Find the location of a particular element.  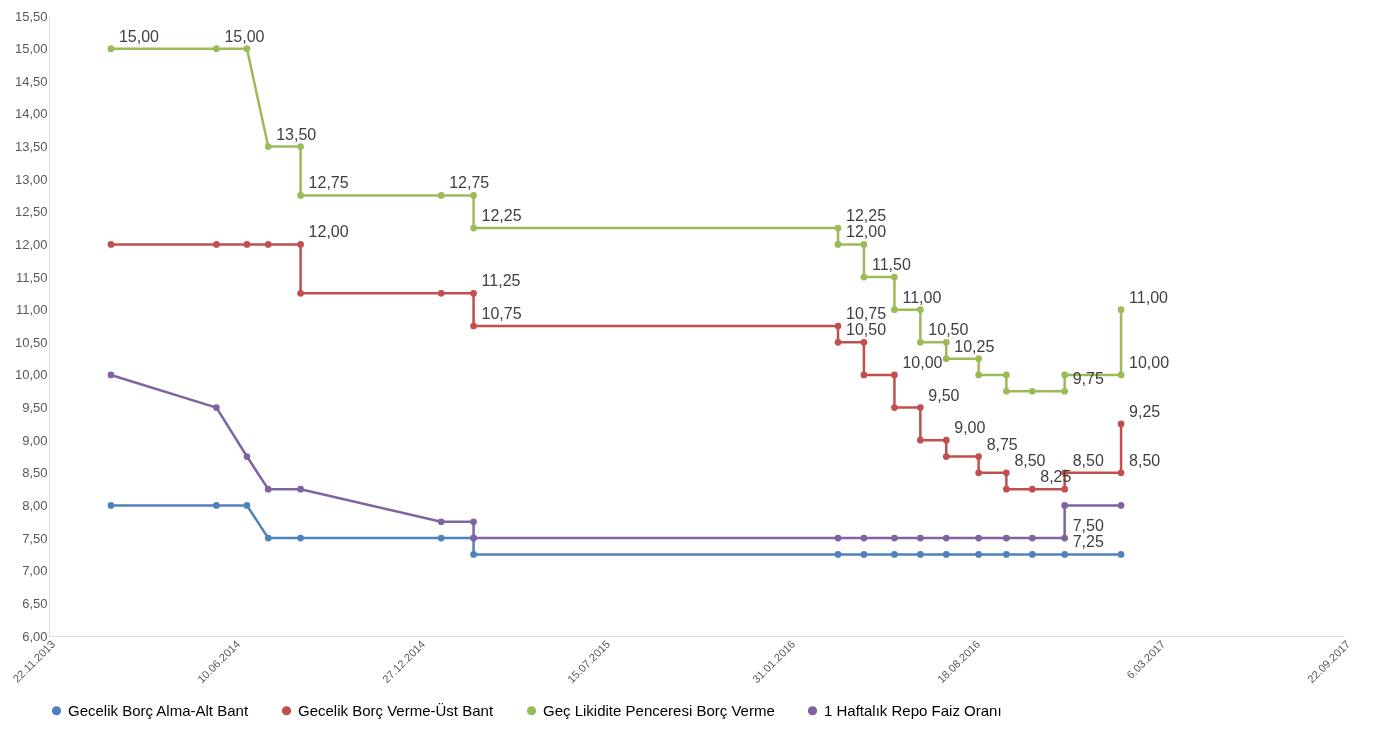

data-label: 15,00 is located at coordinates (244, 36).